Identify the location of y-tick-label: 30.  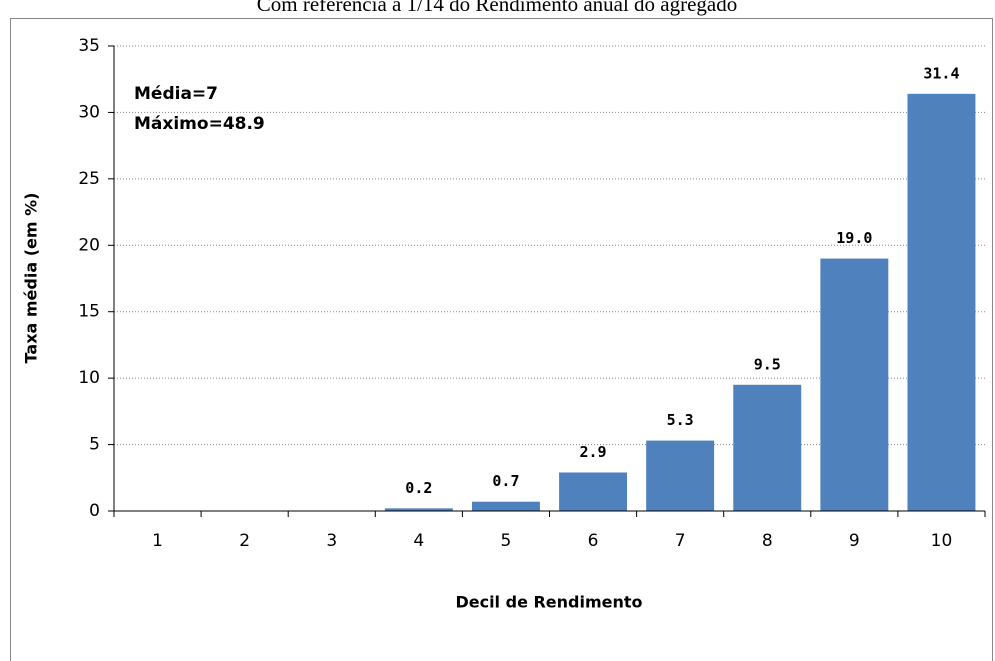
(89, 112).